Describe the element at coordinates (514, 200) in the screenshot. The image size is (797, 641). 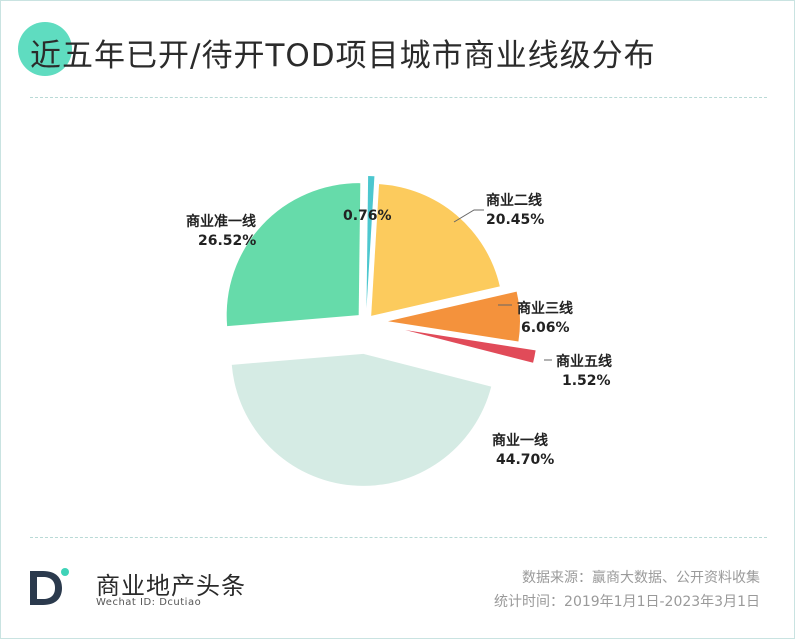
I see `slice-name-tier2: 商业二线` at that location.